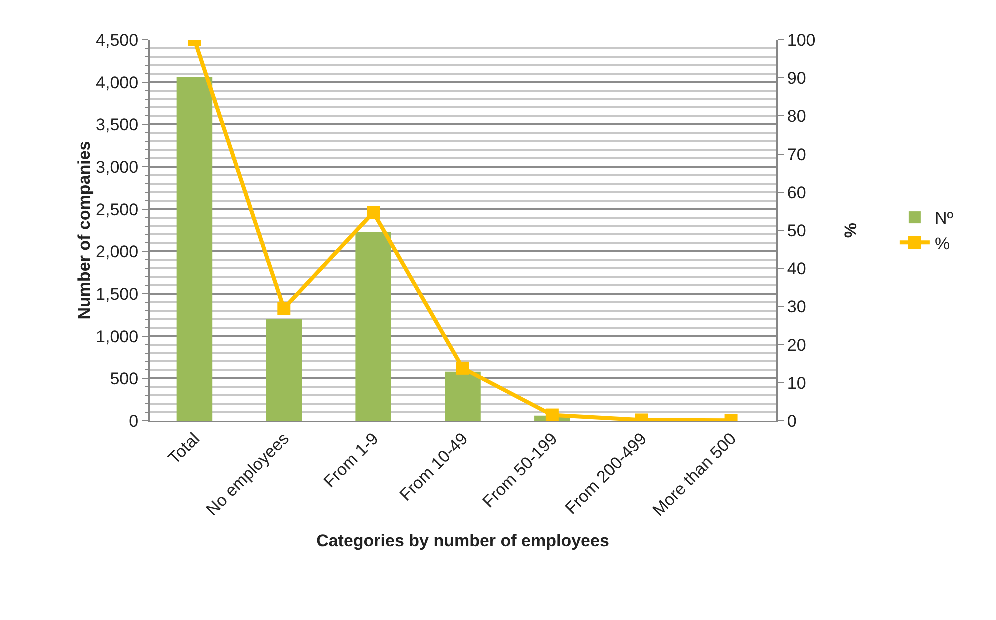 Image resolution: width=996 pixels, height=620 pixels. Describe the element at coordinates (117, 125) in the screenshot. I see `y-tick-label: 3,500` at that location.